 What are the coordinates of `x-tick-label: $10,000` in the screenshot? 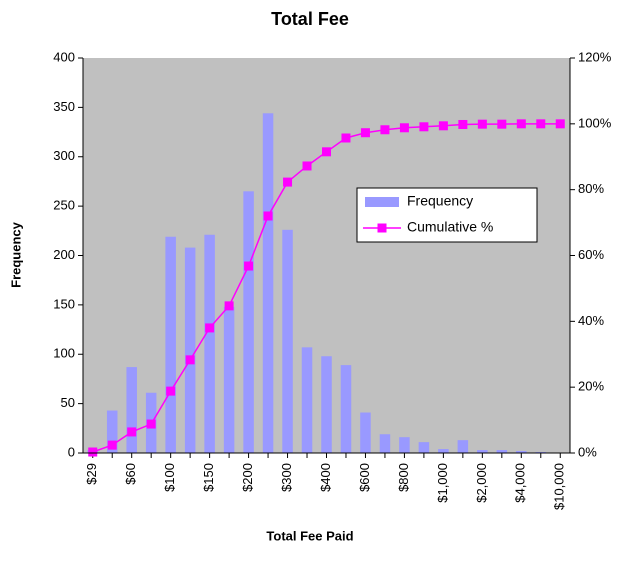 It's located at (559, 486).